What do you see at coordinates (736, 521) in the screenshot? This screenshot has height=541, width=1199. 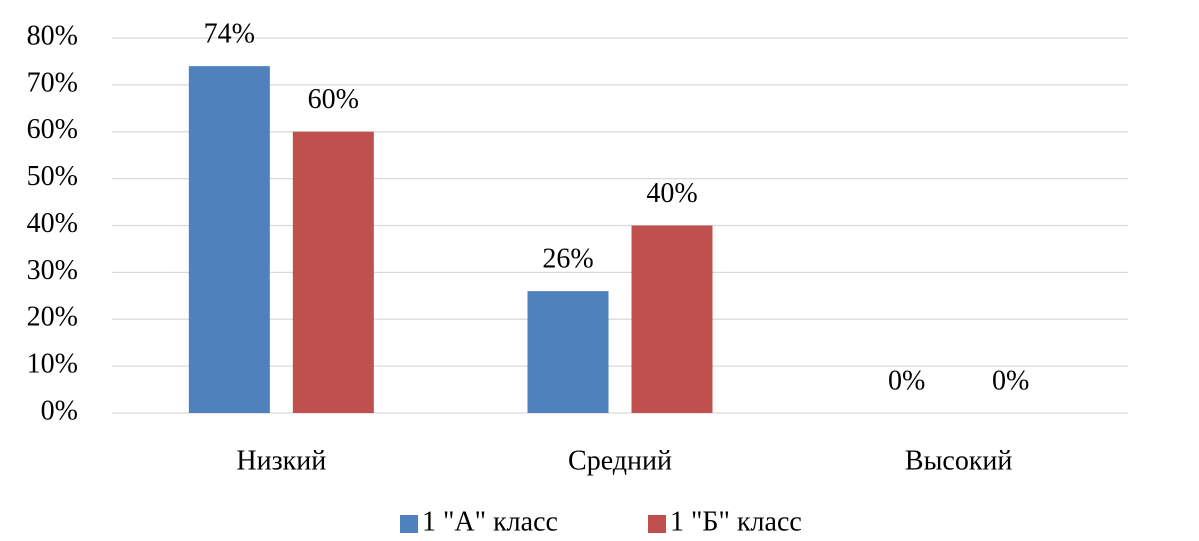 I see `legend-label: 1 "Б" класс` at bounding box center [736, 521].